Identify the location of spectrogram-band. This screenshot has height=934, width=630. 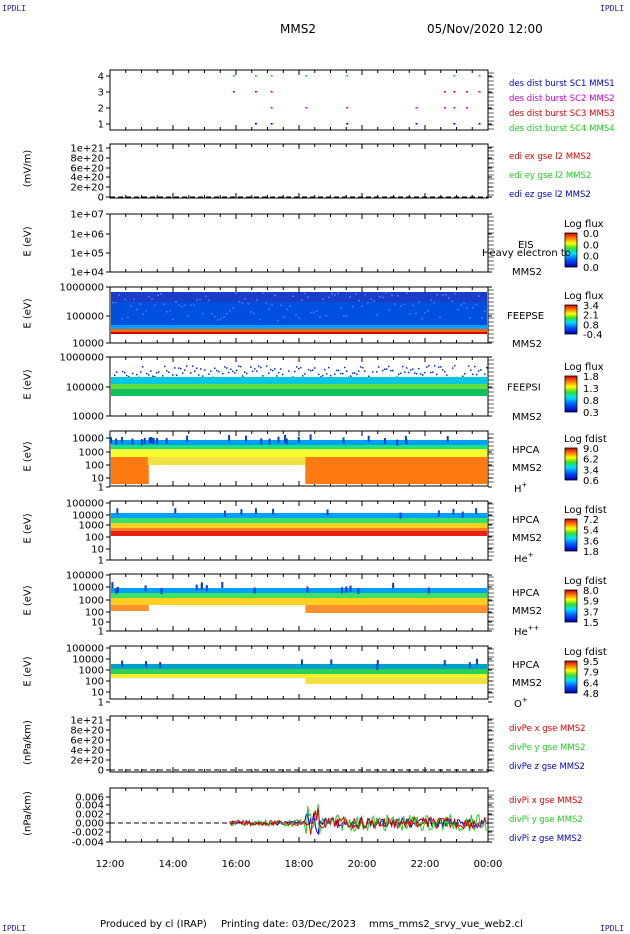
(299, 515).